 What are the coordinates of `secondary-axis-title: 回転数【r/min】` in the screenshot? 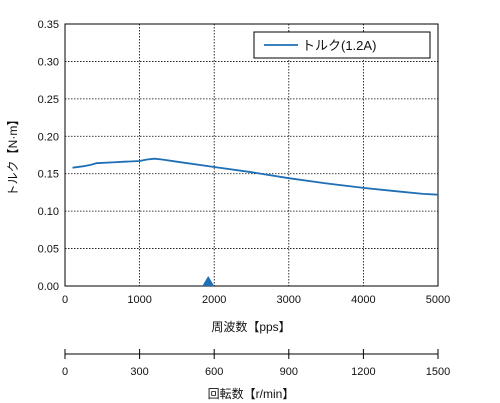 It's located at (251, 393).